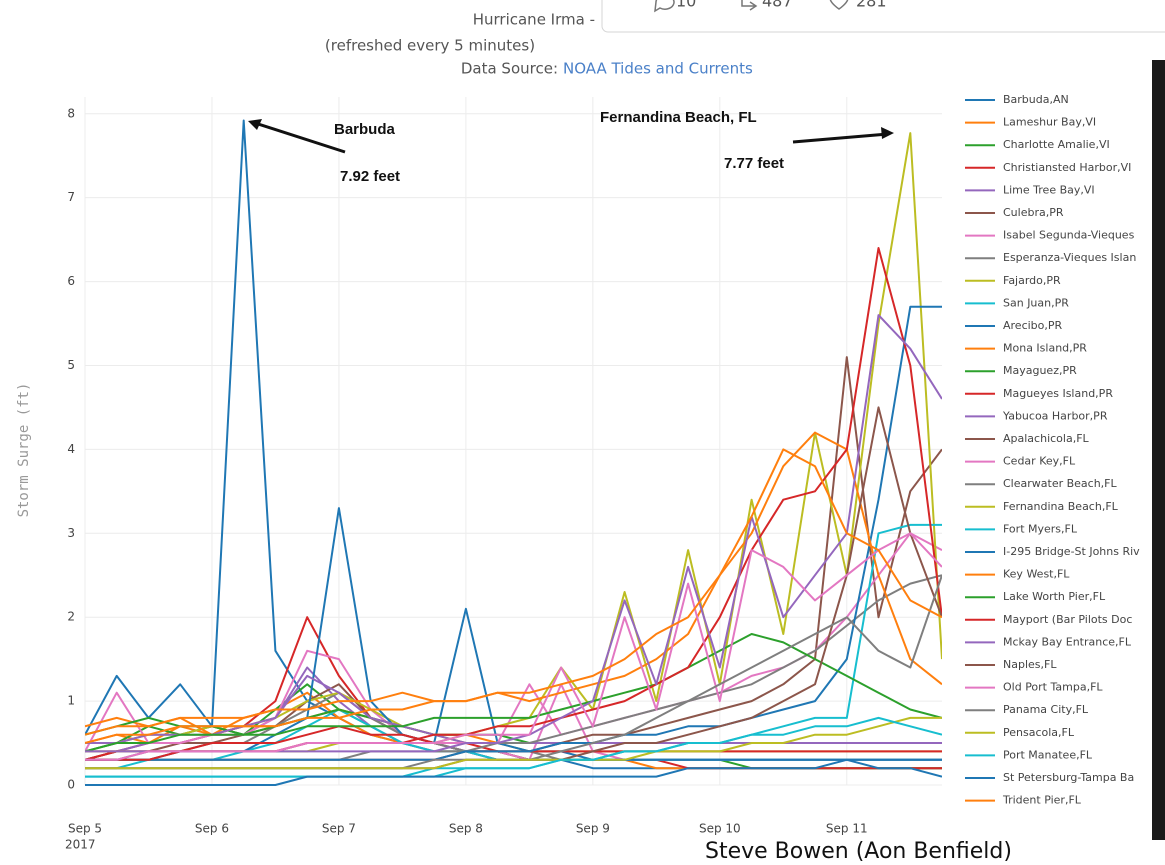 The height and width of the screenshot is (865, 1165). What do you see at coordinates (1036, 574) in the screenshot?
I see `legend-label: Key West,FL` at bounding box center [1036, 574].